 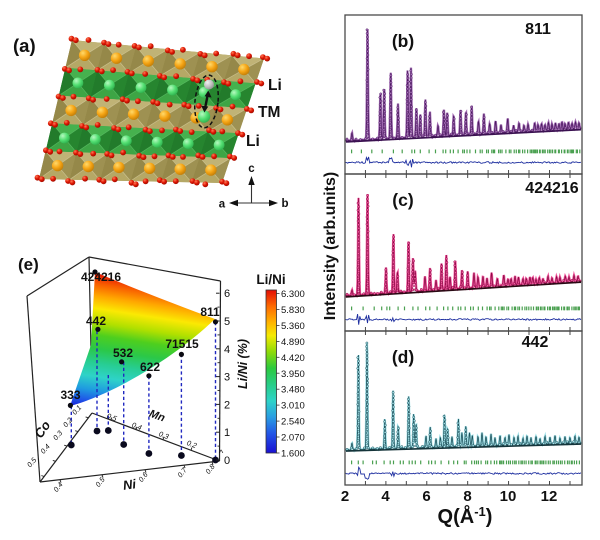 What do you see at coordinates (549, 496) in the screenshot?
I see `svg-text: 12` at bounding box center [549, 496].